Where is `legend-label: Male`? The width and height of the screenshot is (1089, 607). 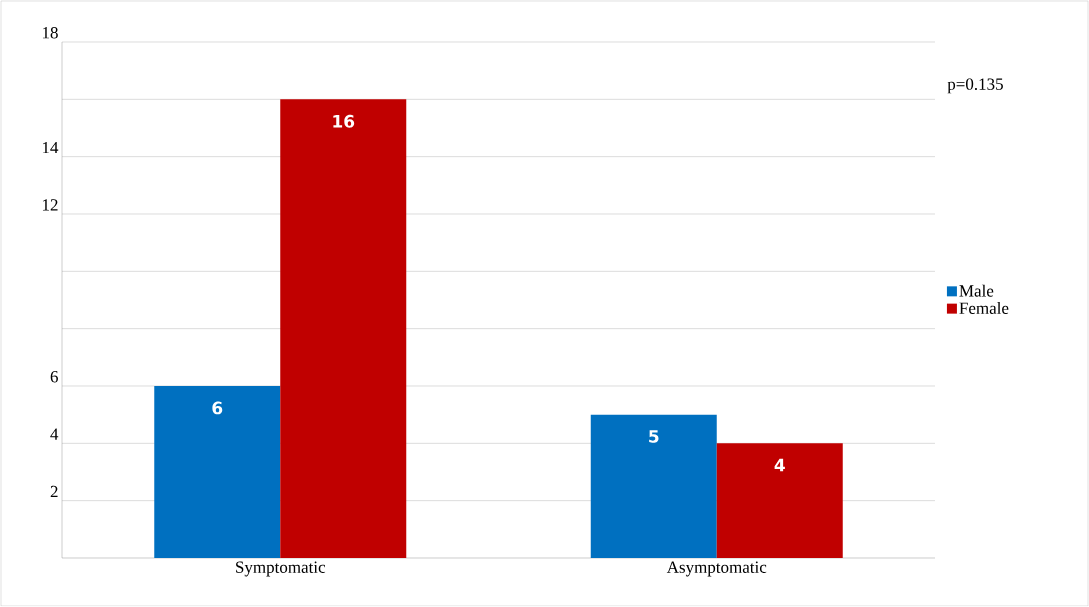 legend-label: Male is located at coordinates (976, 290).